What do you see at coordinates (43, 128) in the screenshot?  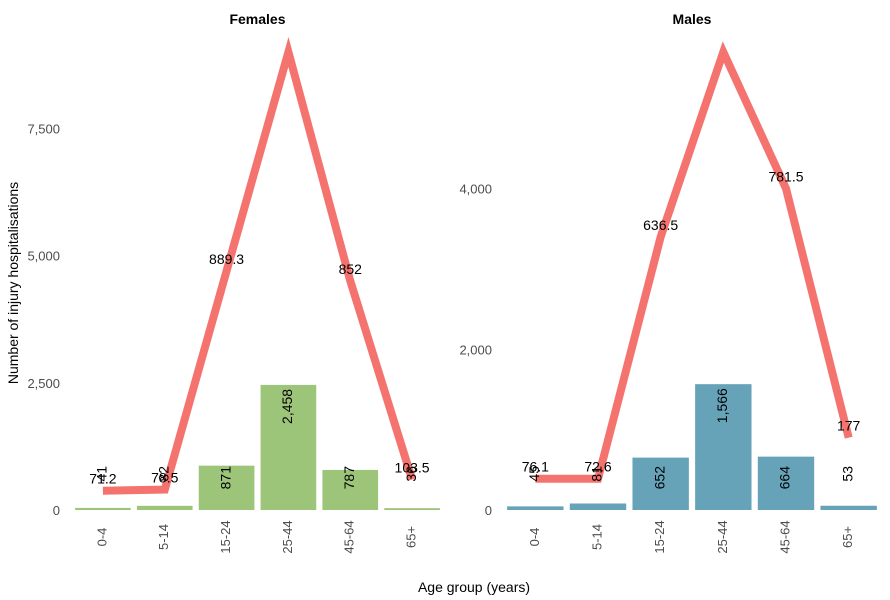 I see `y-tick-label: 7,500` at bounding box center [43, 128].